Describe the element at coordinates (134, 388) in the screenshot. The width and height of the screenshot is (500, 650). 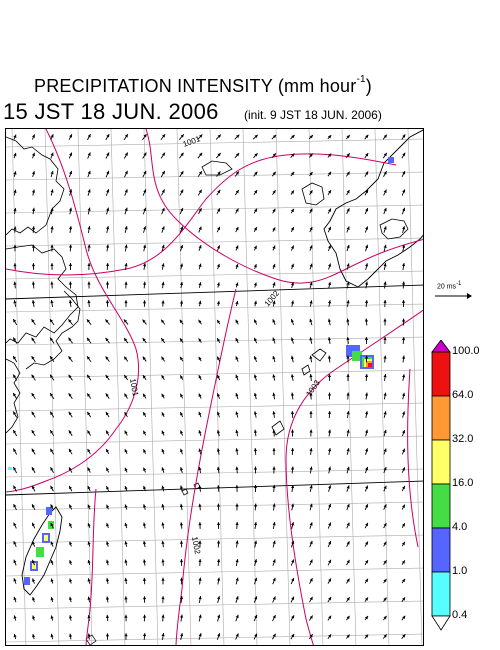
I see `isobar-label: 1001` at that location.